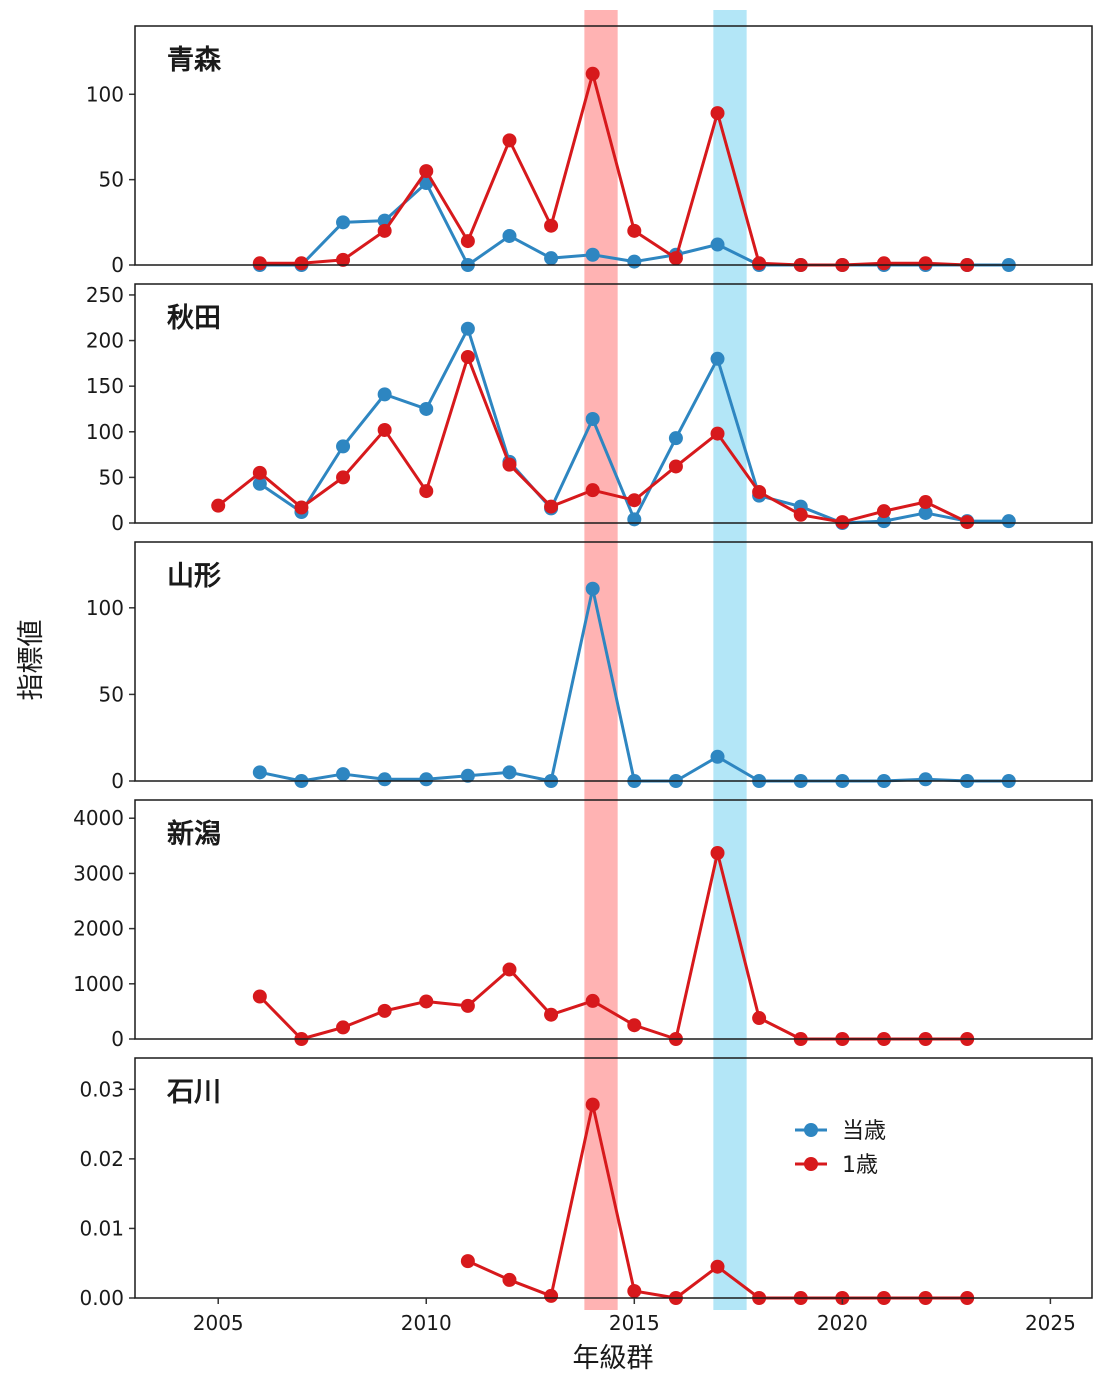 The width and height of the screenshot is (1094, 1378). What do you see at coordinates (842, 1323) in the screenshot?
I see `x-tick-label: 2020` at bounding box center [842, 1323].